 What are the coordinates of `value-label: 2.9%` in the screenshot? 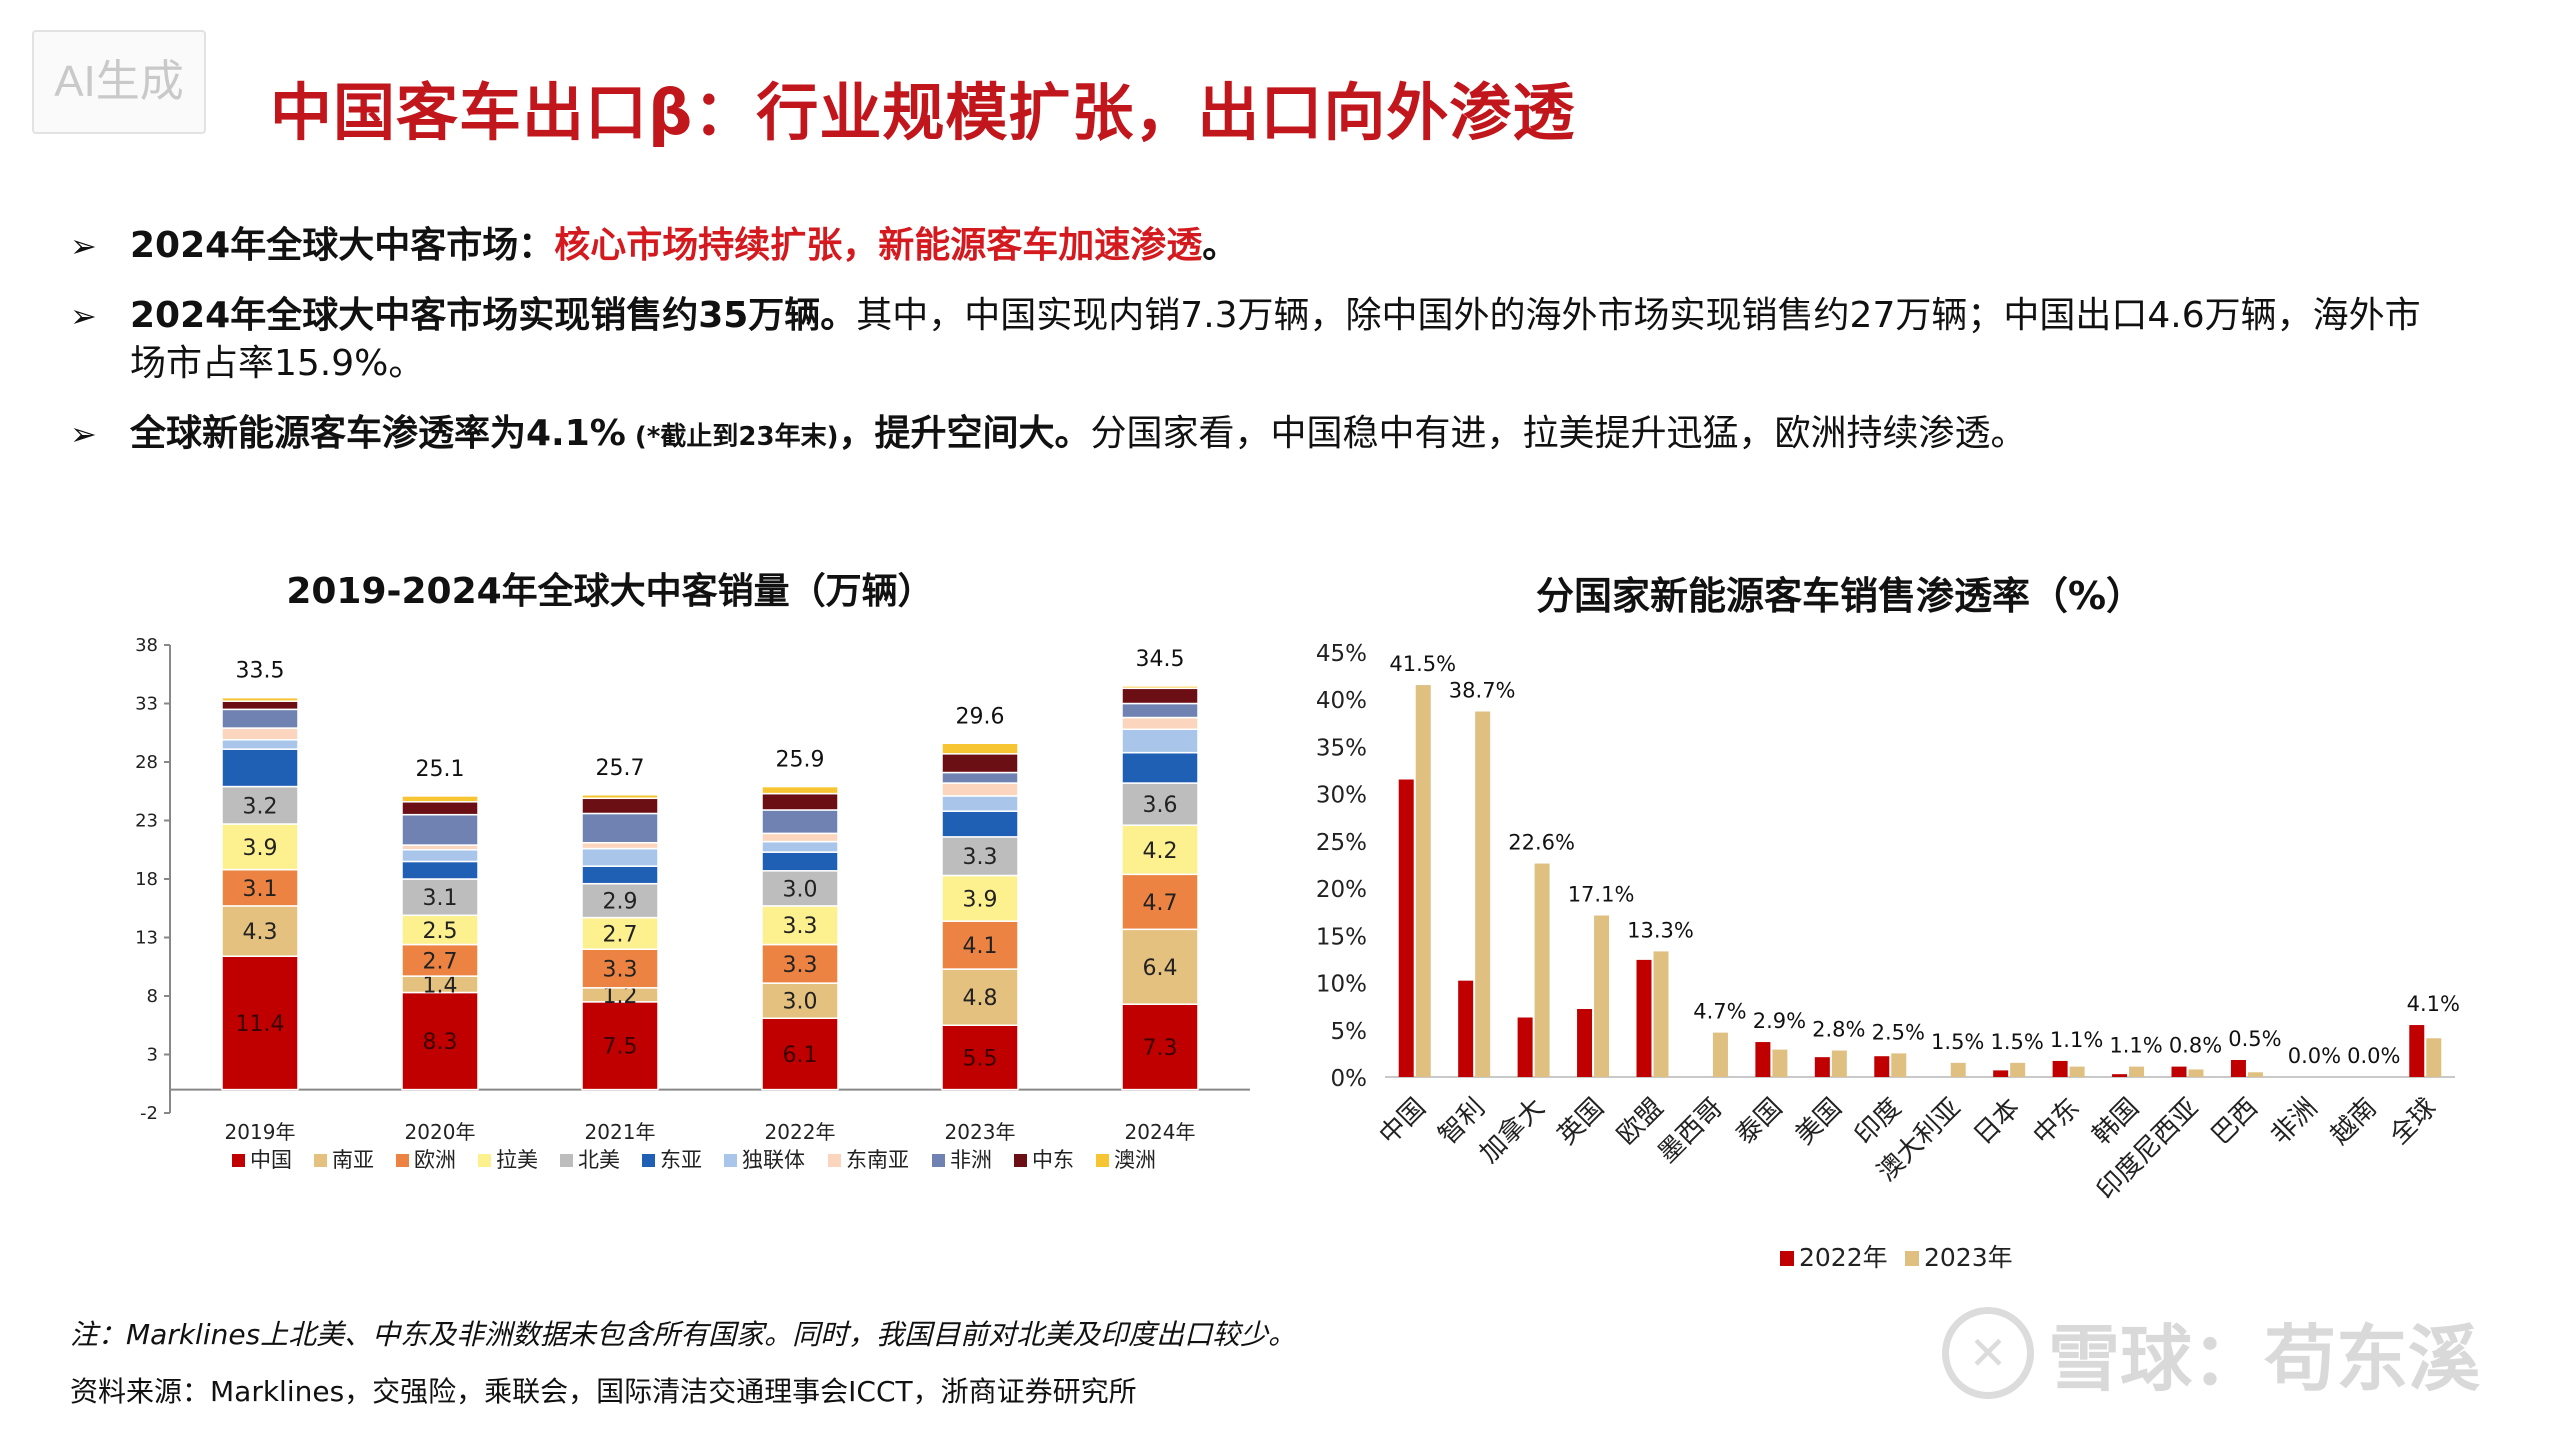 It's located at (1779, 1021).